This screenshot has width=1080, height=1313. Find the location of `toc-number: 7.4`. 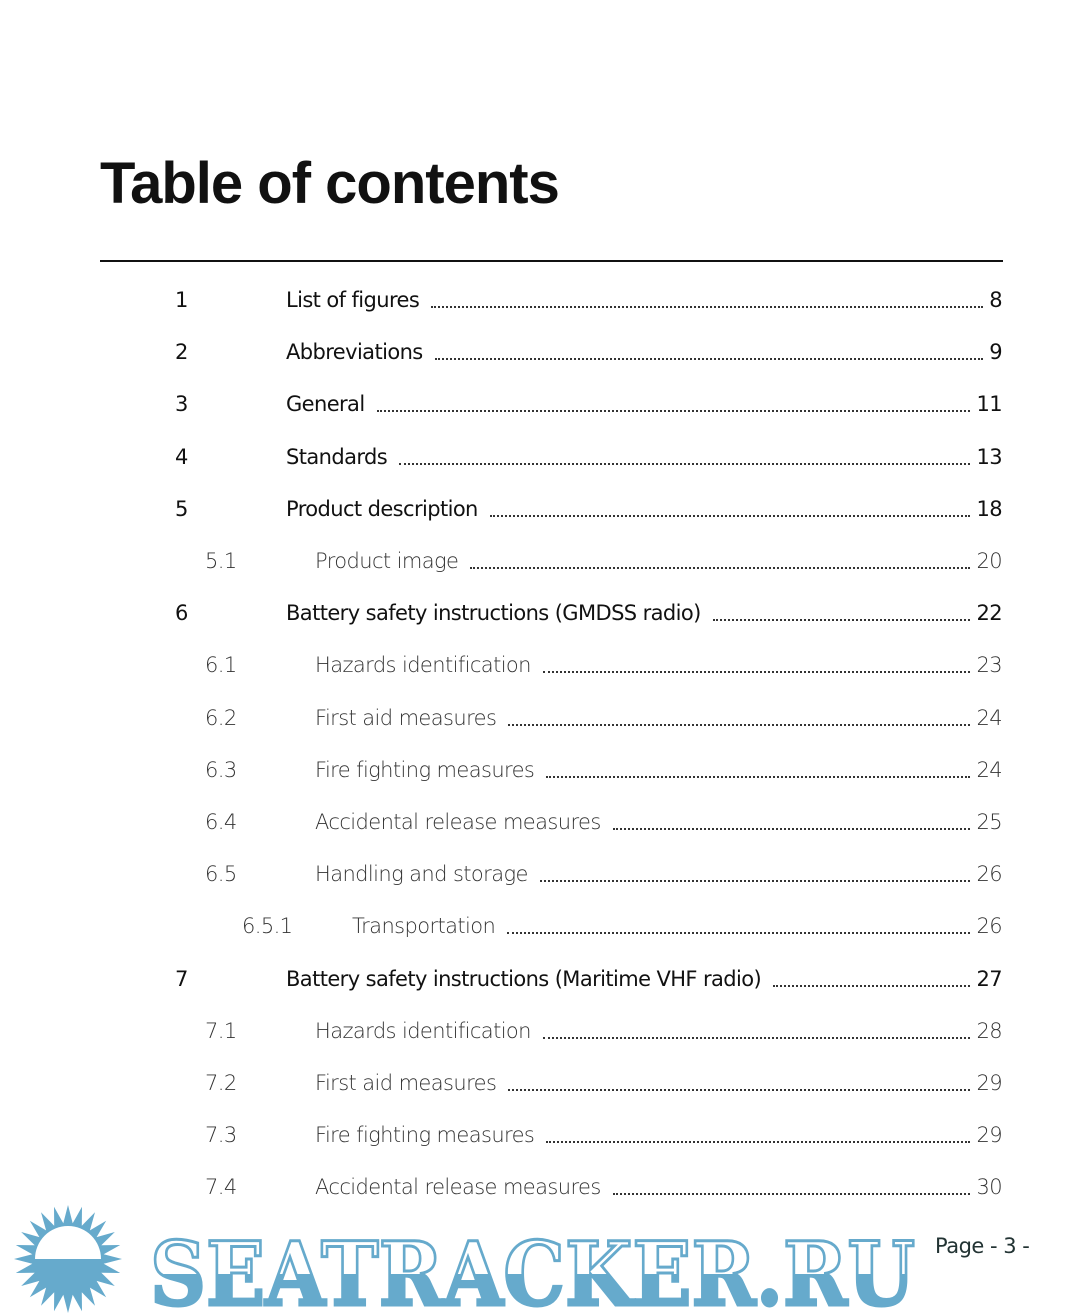

toc-number: 7.4 is located at coordinates (221, 1187).